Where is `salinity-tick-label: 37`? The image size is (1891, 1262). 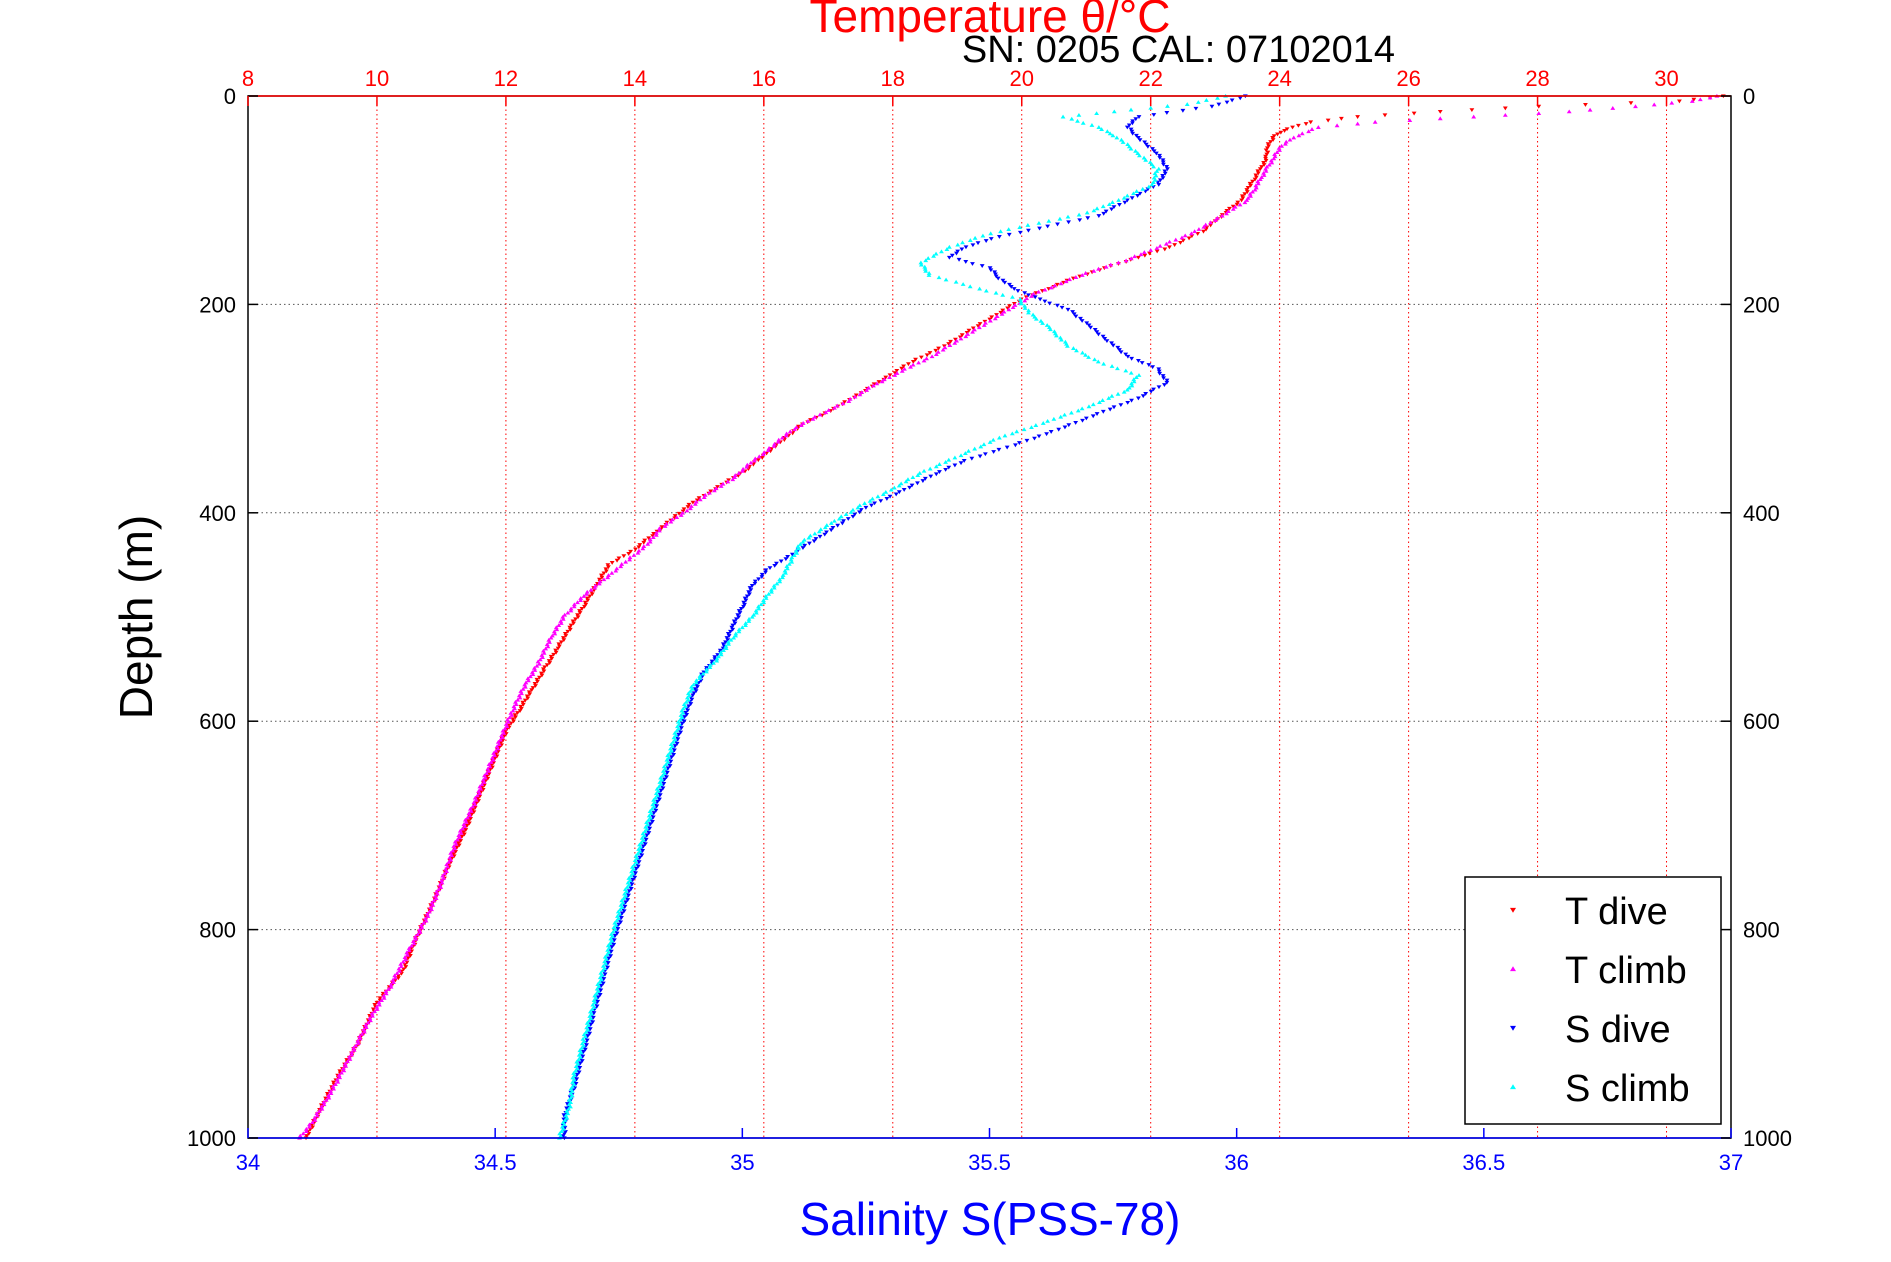 salinity-tick-label: 37 is located at coordinates (1731, 1162).